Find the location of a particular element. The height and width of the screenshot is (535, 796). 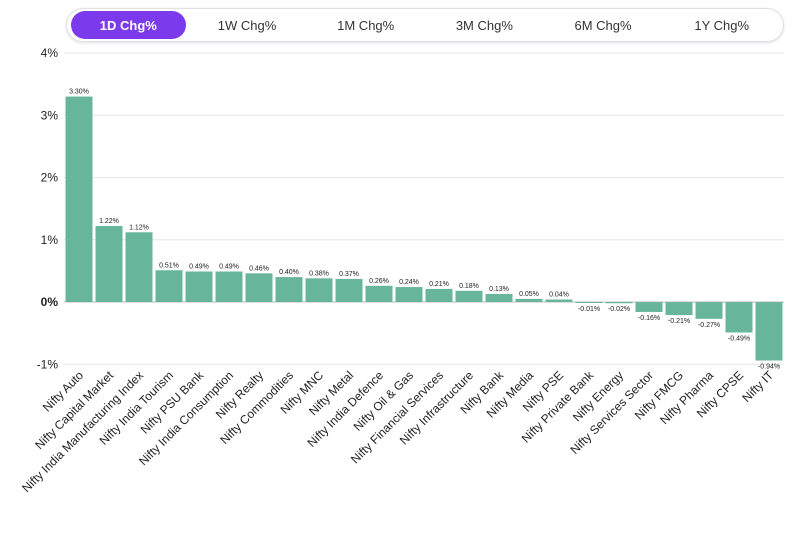

data-label: 1.22% is located at coordinates (109, 221).